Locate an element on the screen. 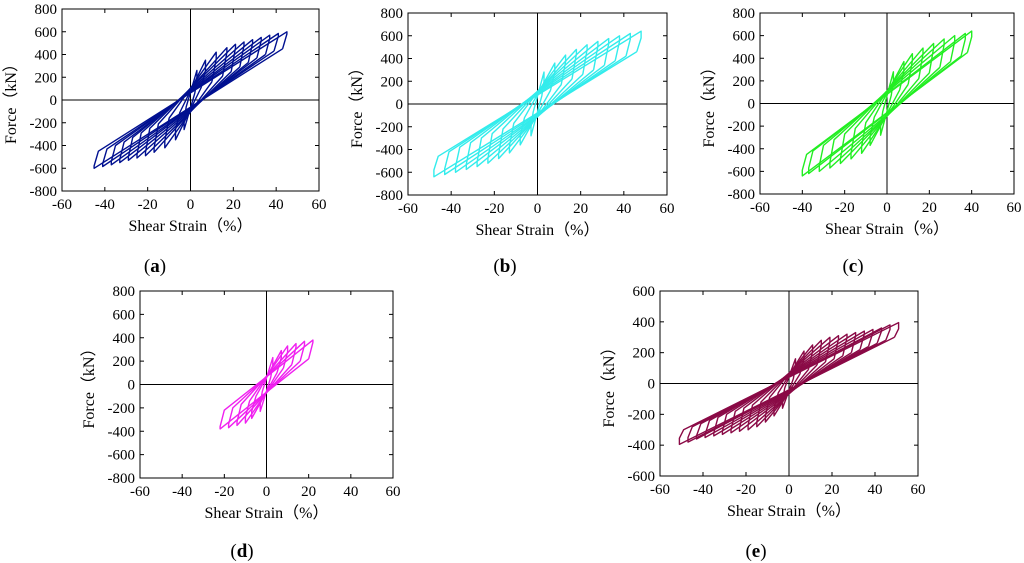  panel-label: (e) is located at coordinates (755, 551).